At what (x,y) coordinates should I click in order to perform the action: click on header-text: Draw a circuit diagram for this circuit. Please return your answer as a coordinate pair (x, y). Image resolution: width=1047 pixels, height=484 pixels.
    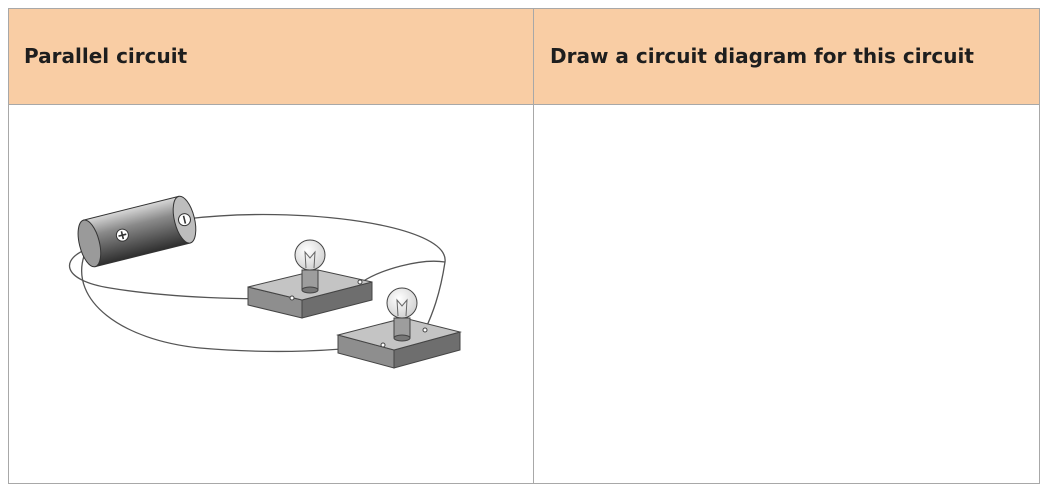
    Looking at the image, I should click on (762, 56).